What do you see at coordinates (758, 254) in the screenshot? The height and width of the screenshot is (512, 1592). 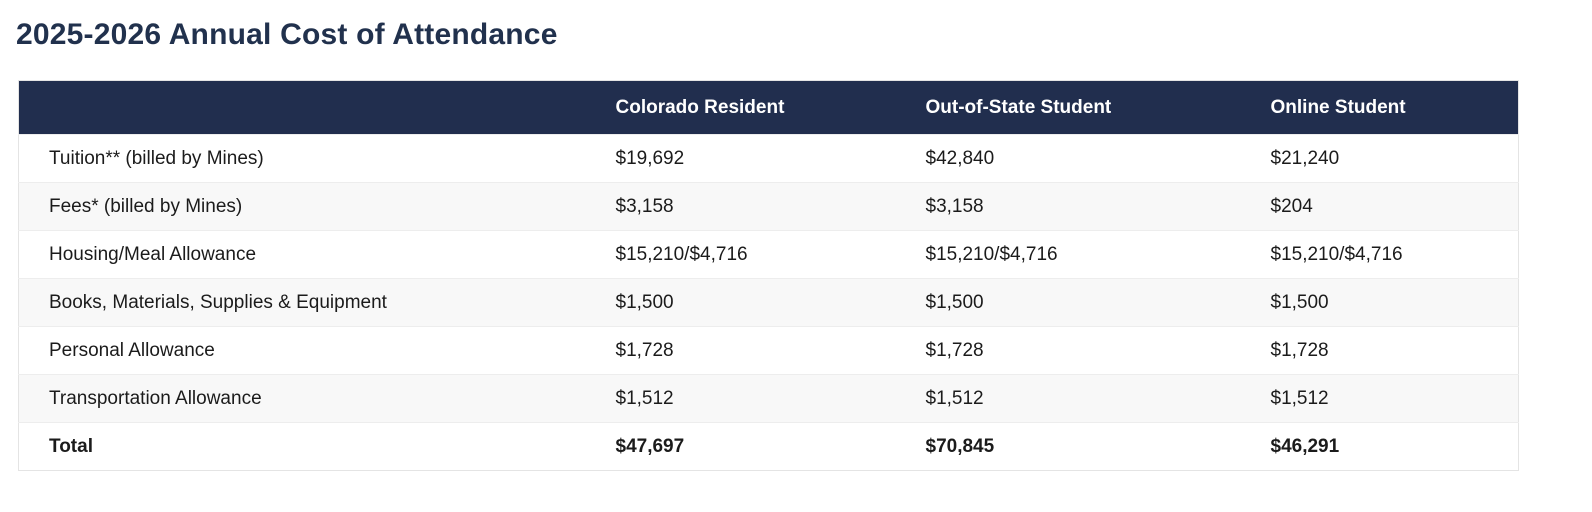 I see `housing-colorado-resident-value: $15,210/$4,716` at bounding box center [758, 254].